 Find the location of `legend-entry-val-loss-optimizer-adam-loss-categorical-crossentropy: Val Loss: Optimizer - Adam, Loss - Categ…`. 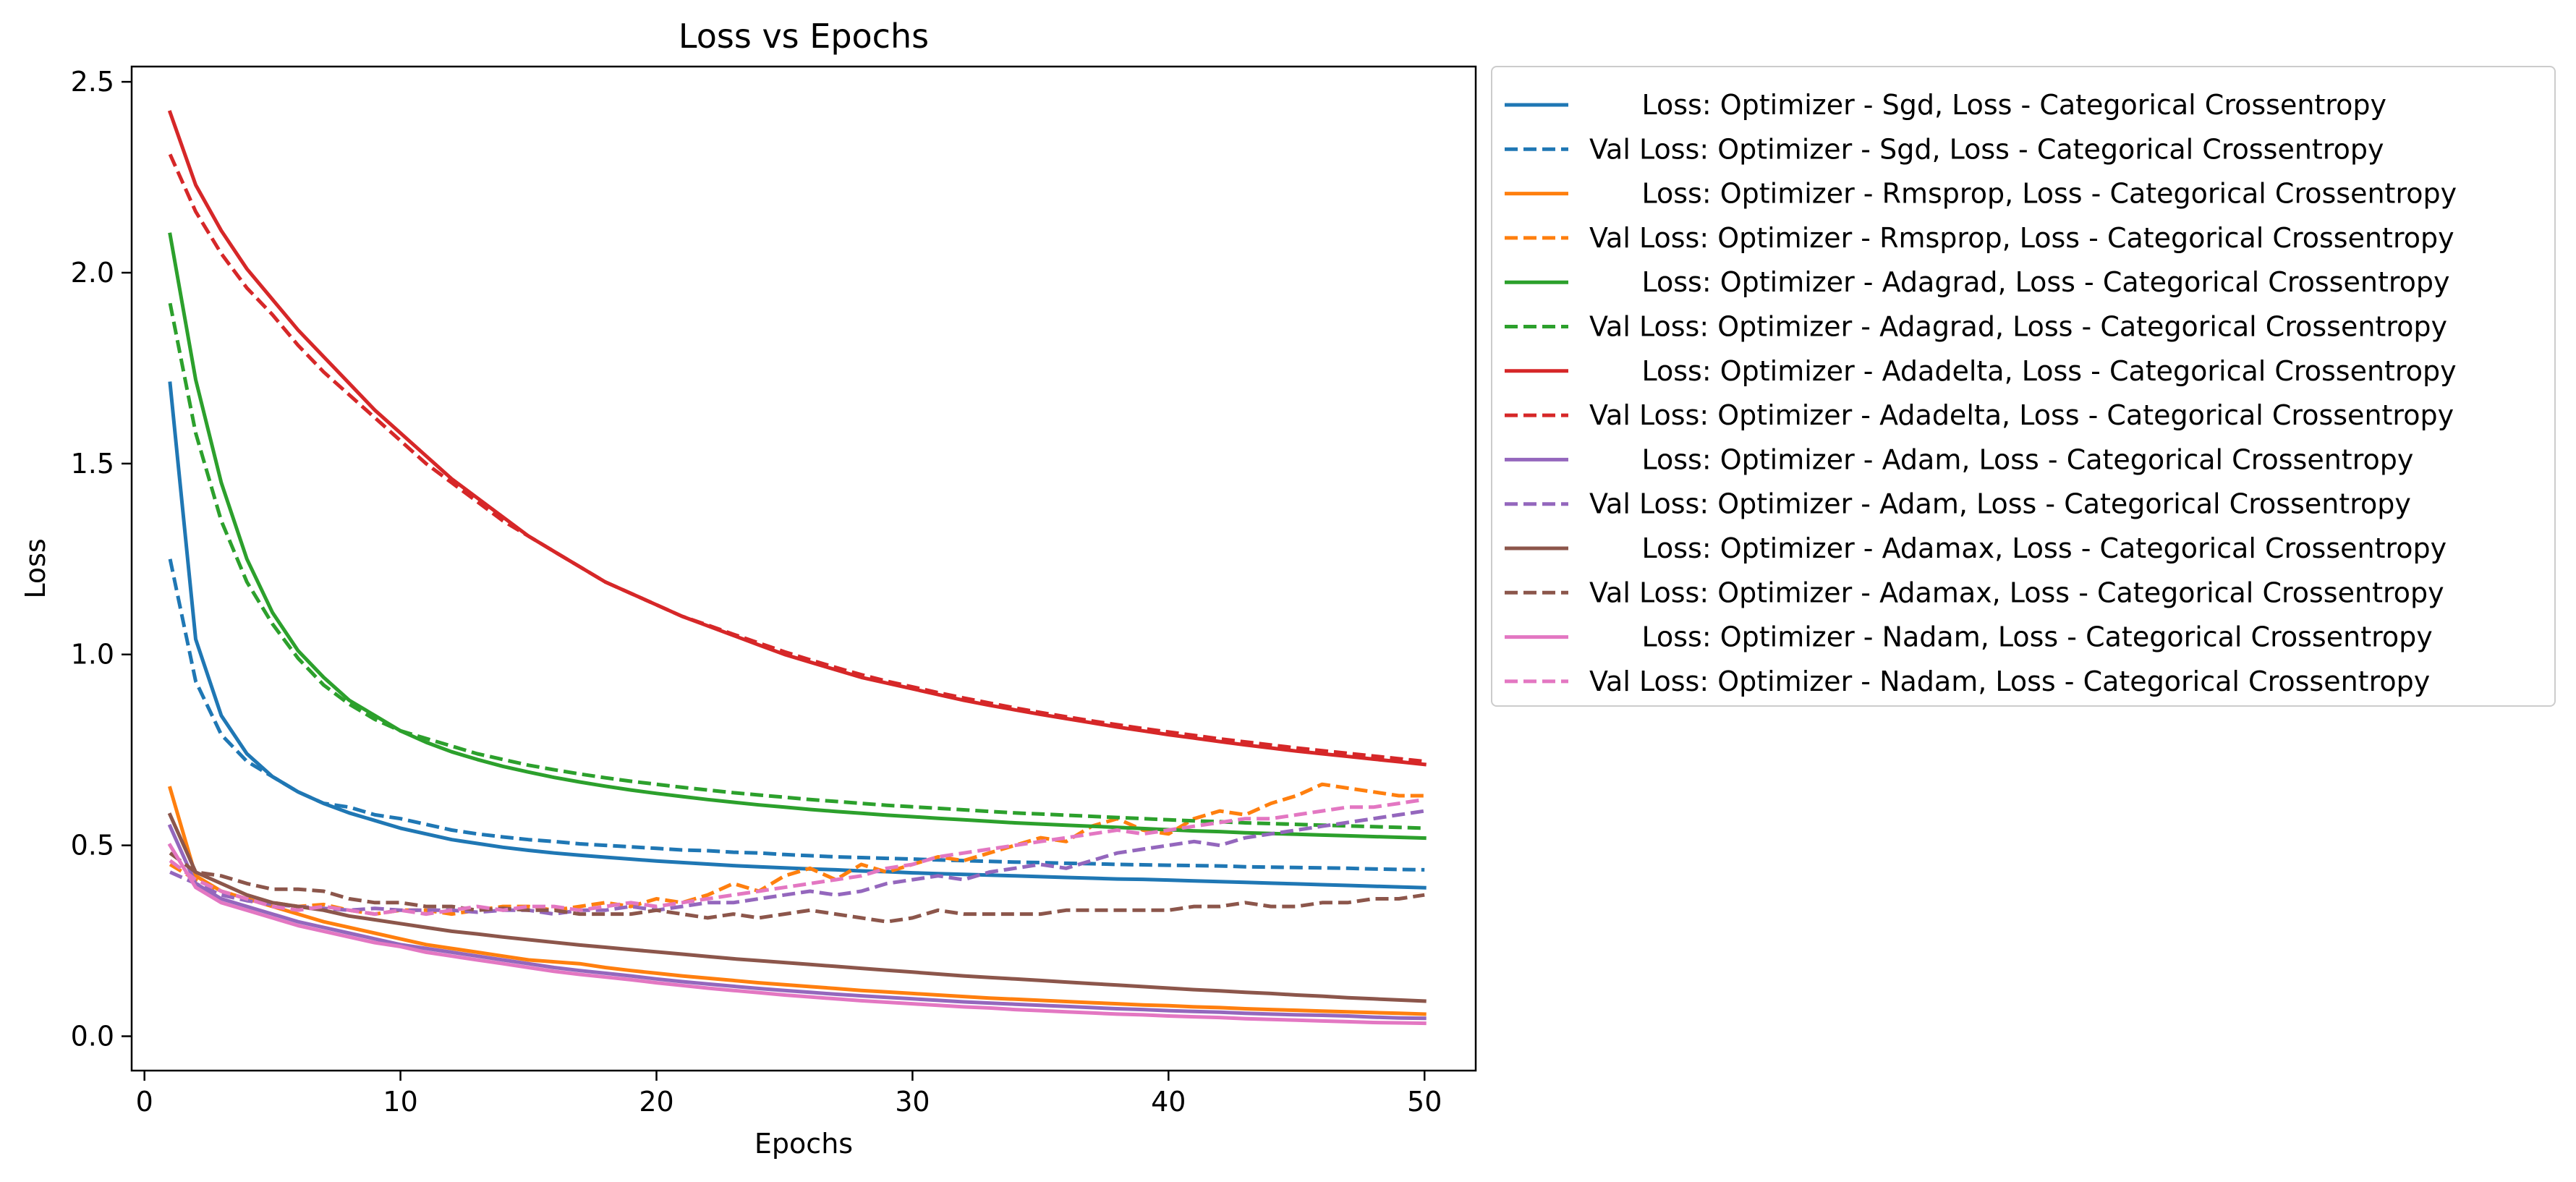

legend-entry-val-loss-optimizer-adam-loss-categorical-crossentropy: Val Loss: Optimizer - Adam, Loss - Categ… is located at coordinates (1958, 504).